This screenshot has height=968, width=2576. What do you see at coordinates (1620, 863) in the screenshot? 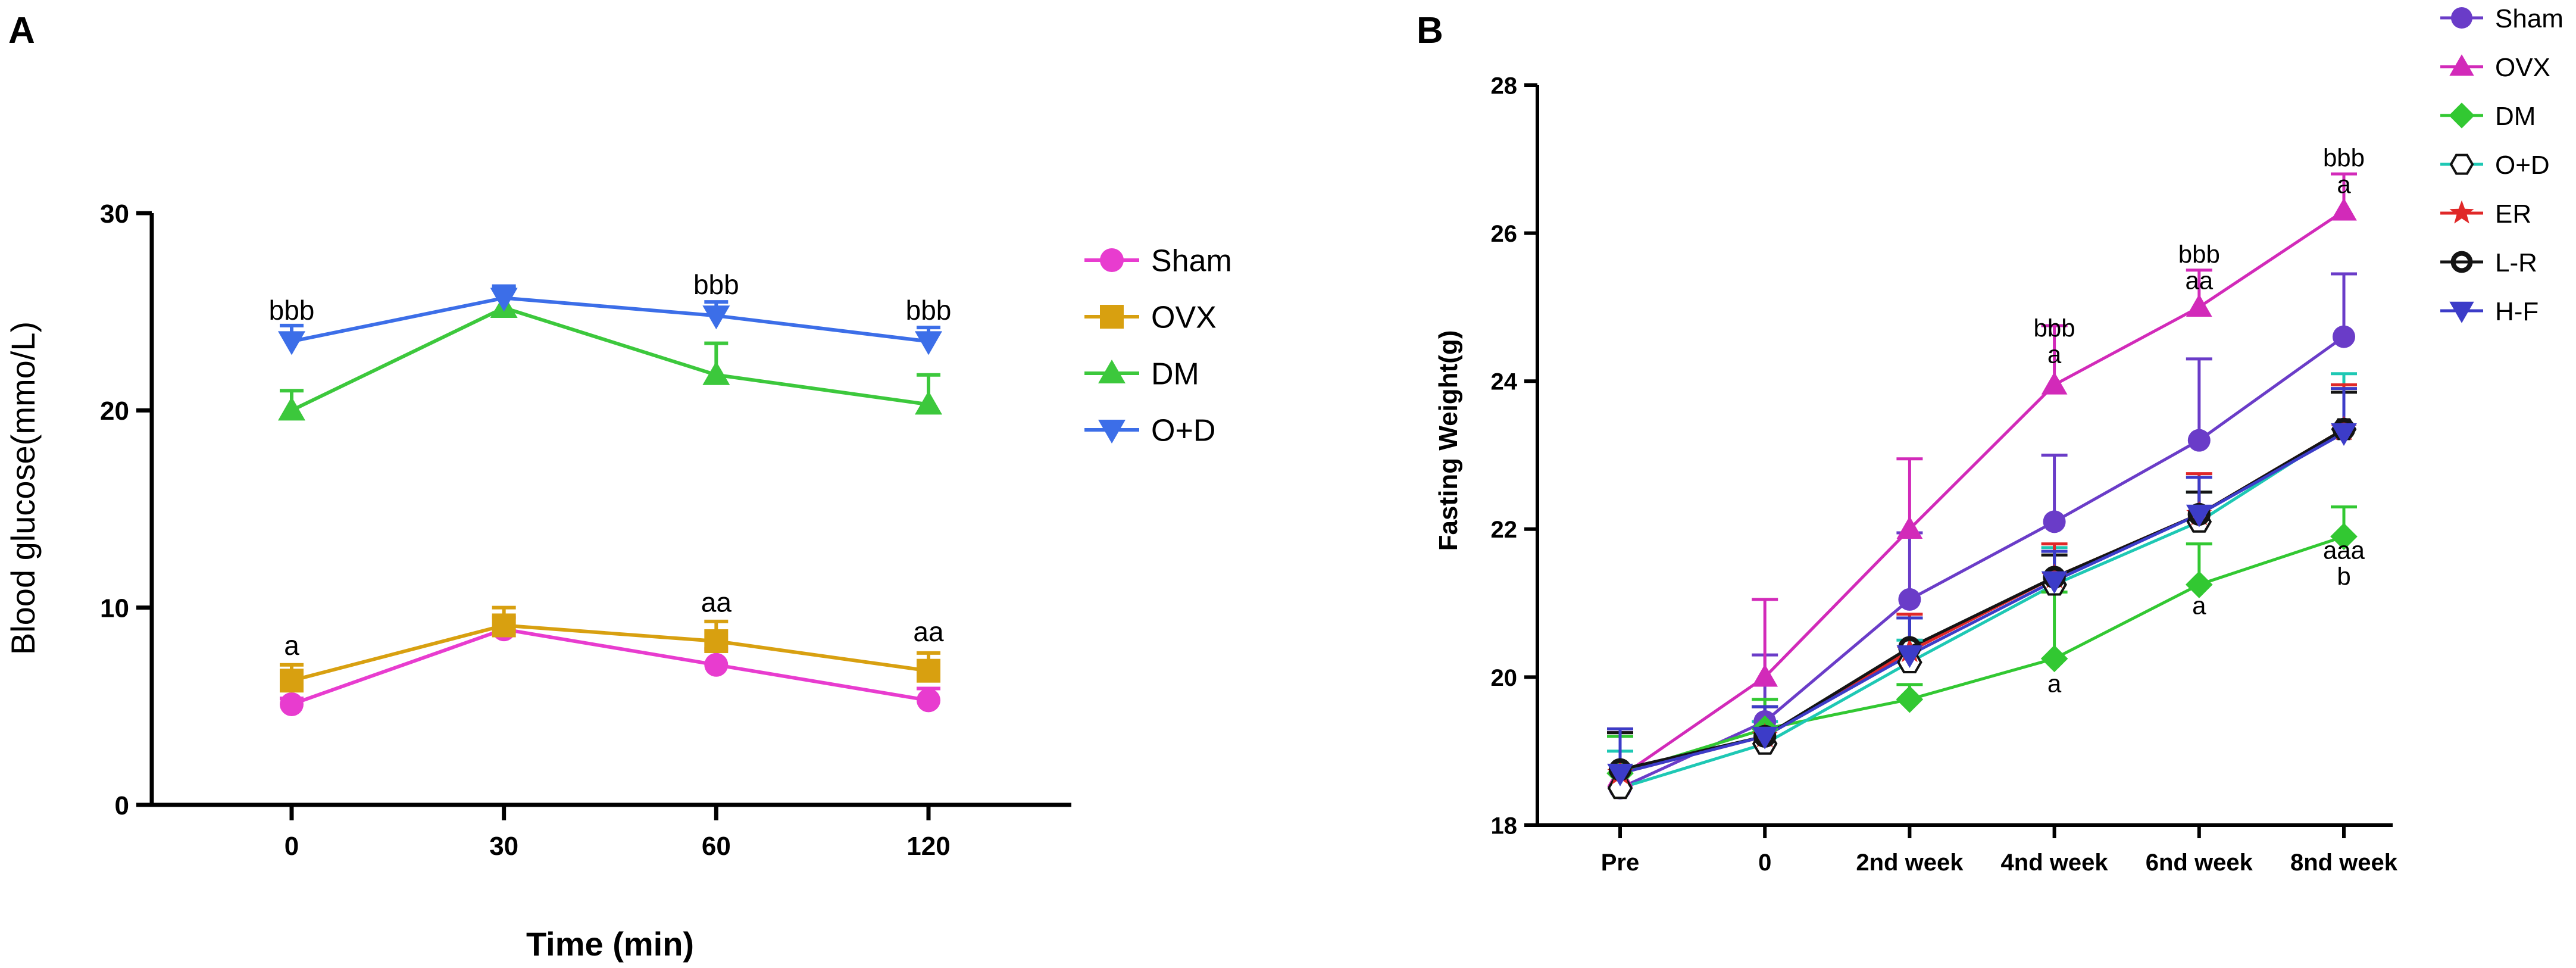
I see `b-x-tick-label: Pre` at bounding box center [1620, 863].